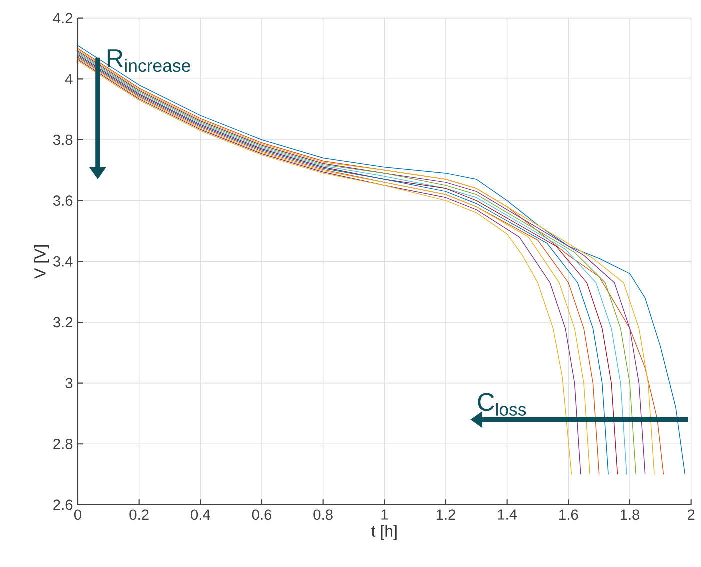  Describe the element at coordinates (63, 18) in the screenshot. I see `y-tick-label: 4.2` at that location.